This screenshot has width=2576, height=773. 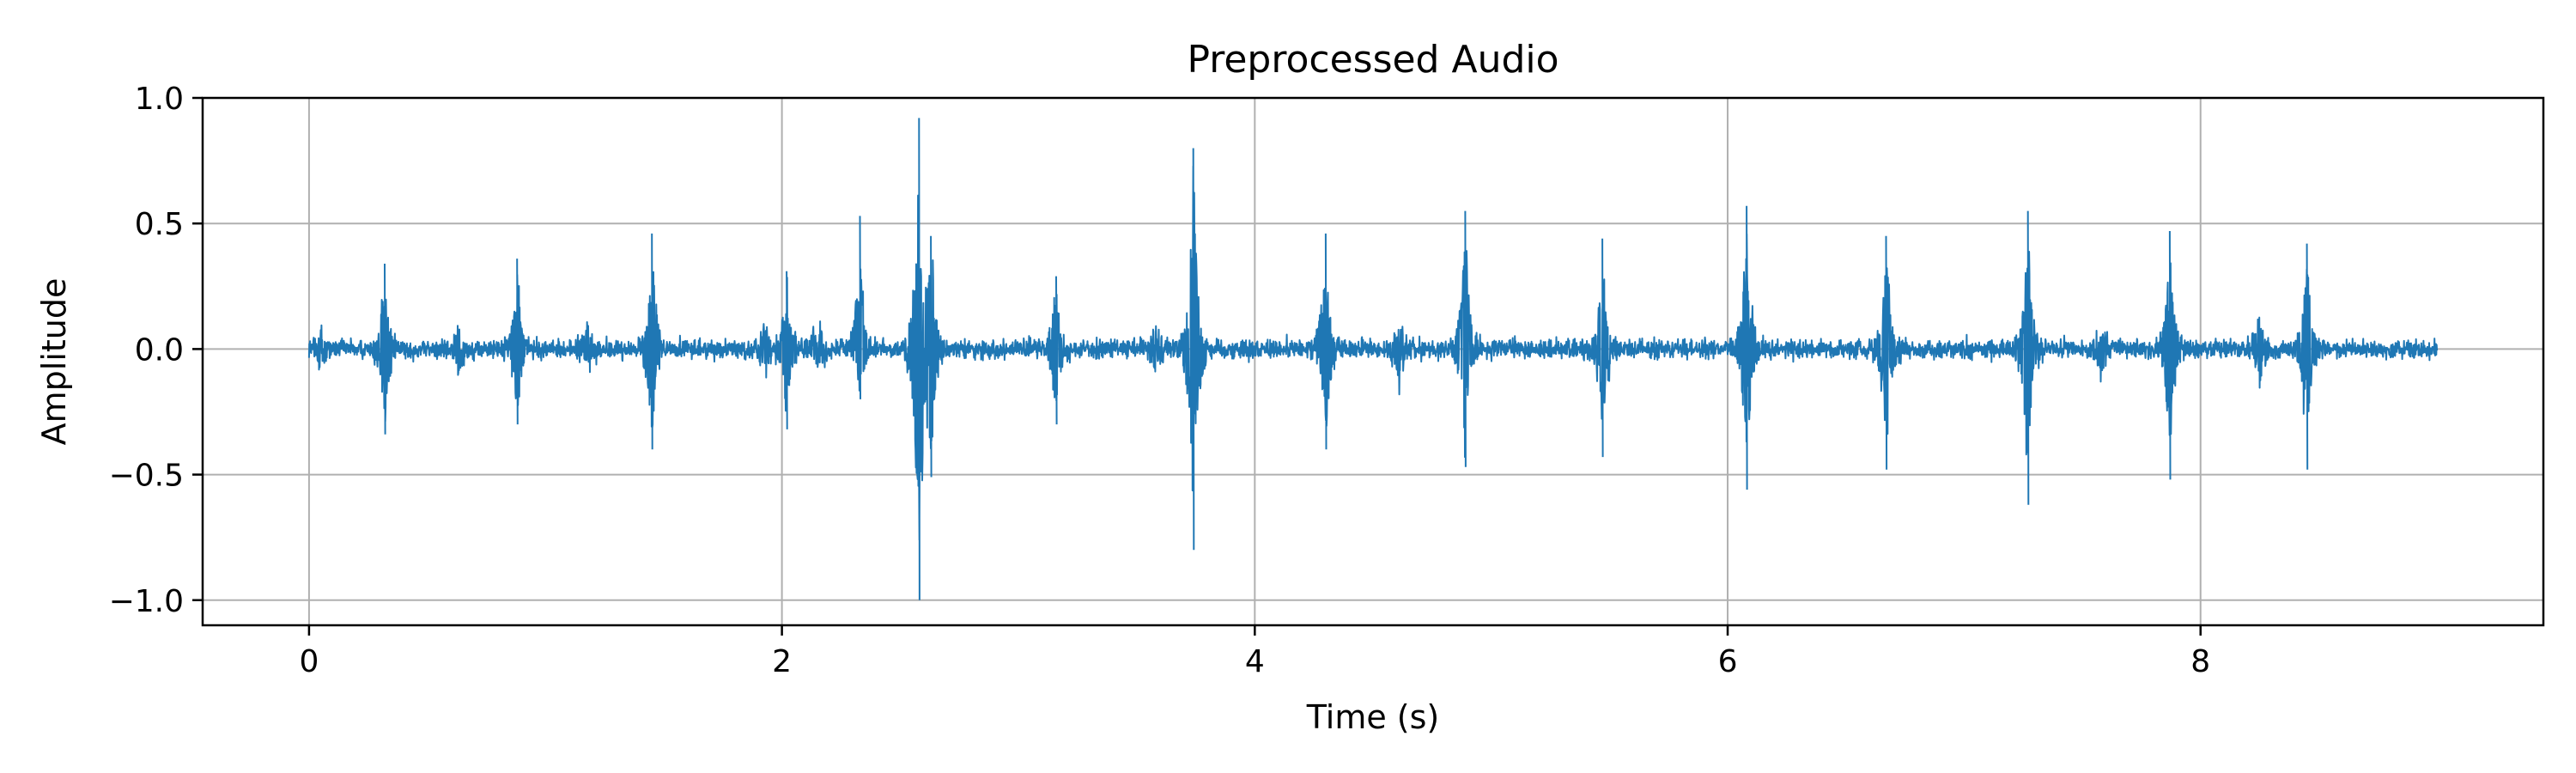 I want to click on y-tick-label: 0.0, so click(x=159, y=350).